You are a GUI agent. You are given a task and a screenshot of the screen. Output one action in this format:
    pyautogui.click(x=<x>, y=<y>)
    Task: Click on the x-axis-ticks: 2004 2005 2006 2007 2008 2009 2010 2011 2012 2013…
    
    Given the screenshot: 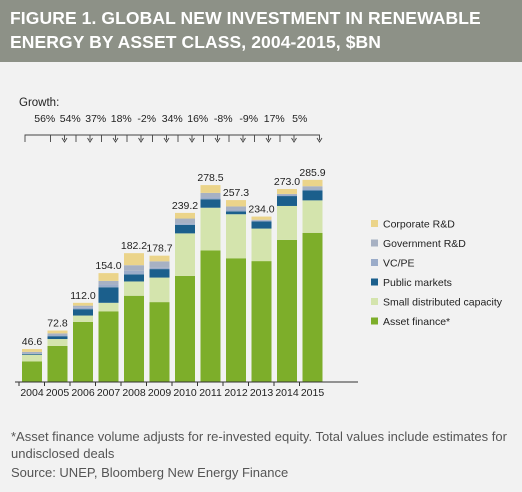 What is the action you would take?
    pyautogui.click(x=171, y=390)
    